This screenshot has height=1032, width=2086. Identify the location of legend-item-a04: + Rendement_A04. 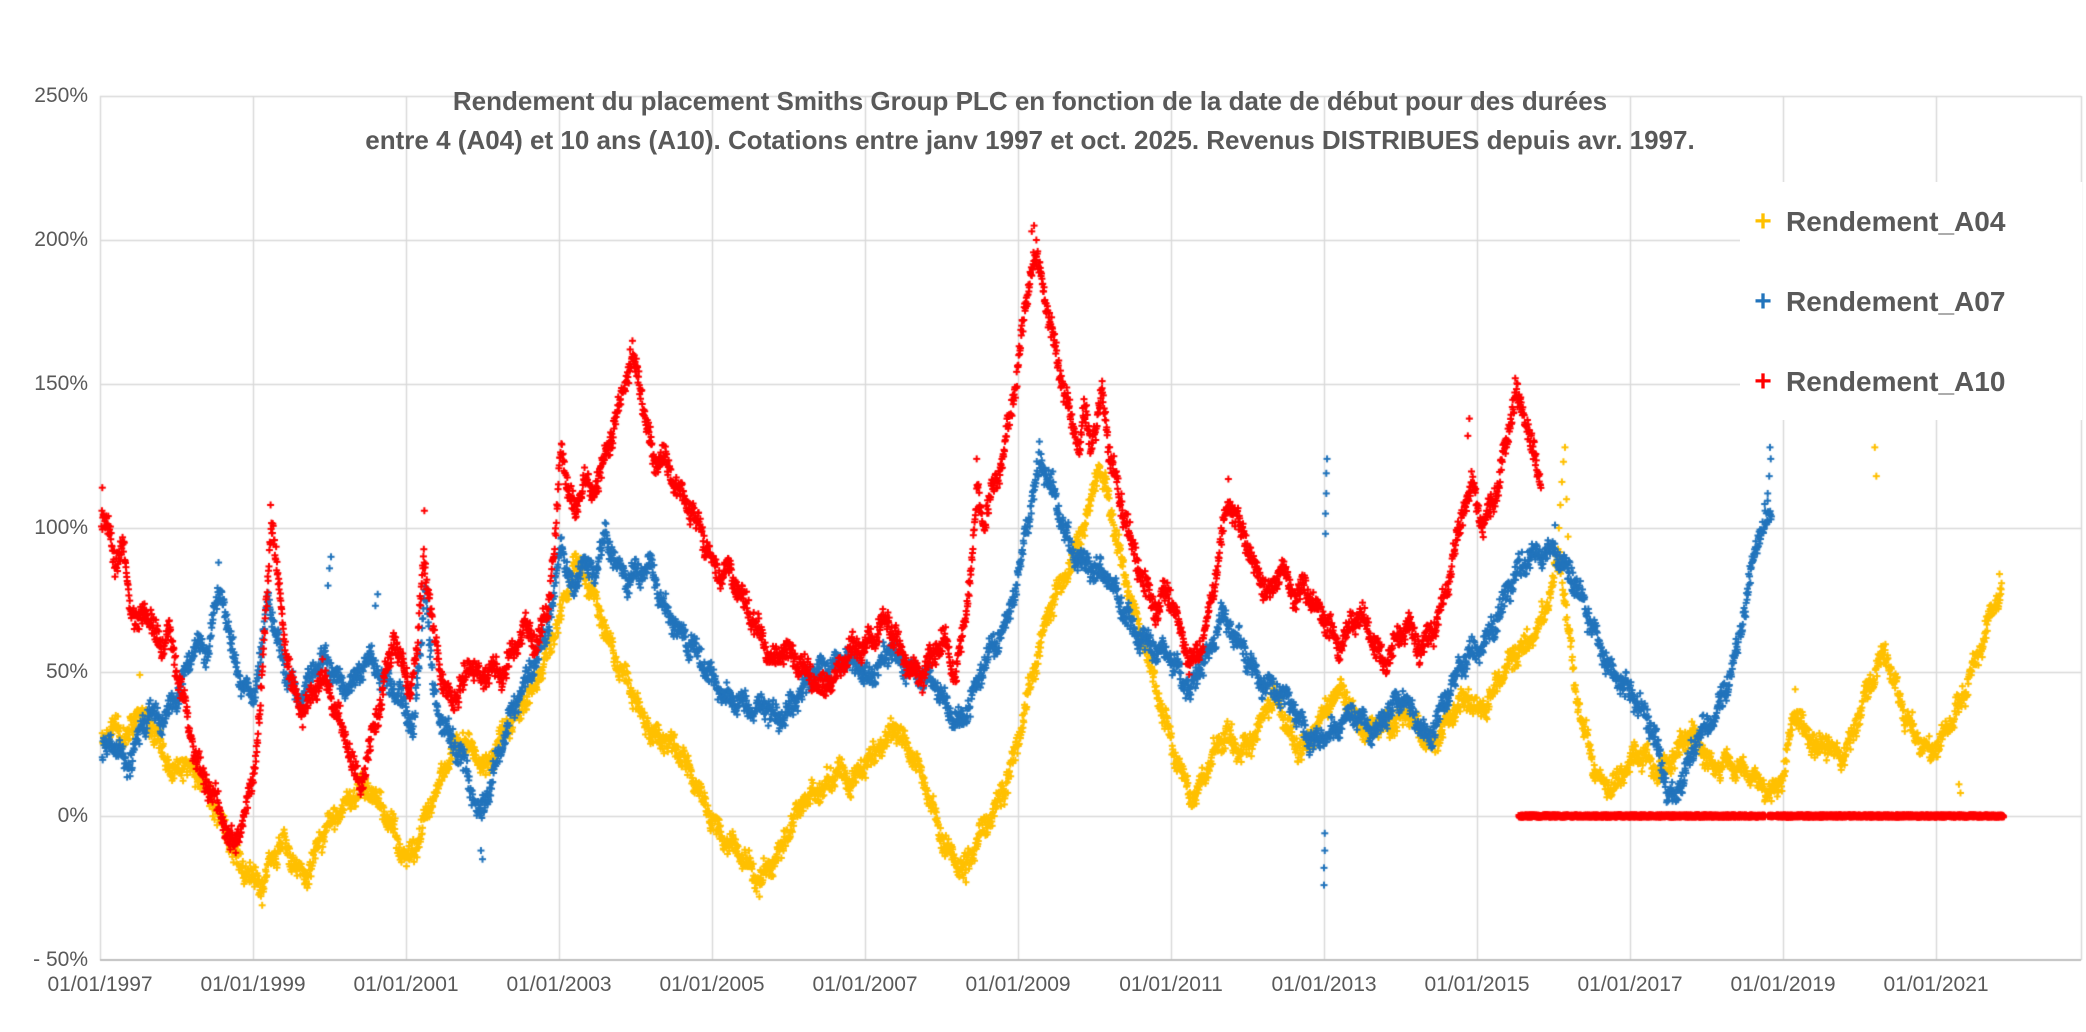
(1911, 222).